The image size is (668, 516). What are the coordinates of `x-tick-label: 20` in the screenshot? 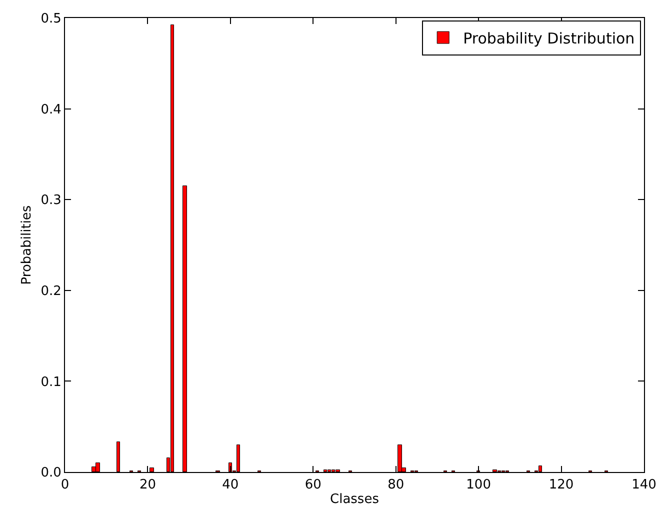 It's located at (147, 485).